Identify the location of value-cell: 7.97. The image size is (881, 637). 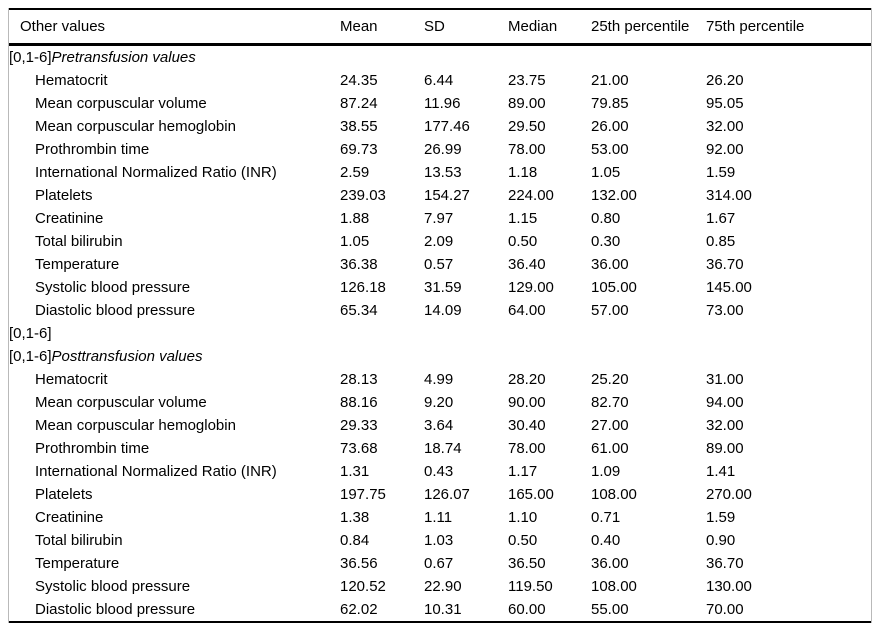
(439, 218).